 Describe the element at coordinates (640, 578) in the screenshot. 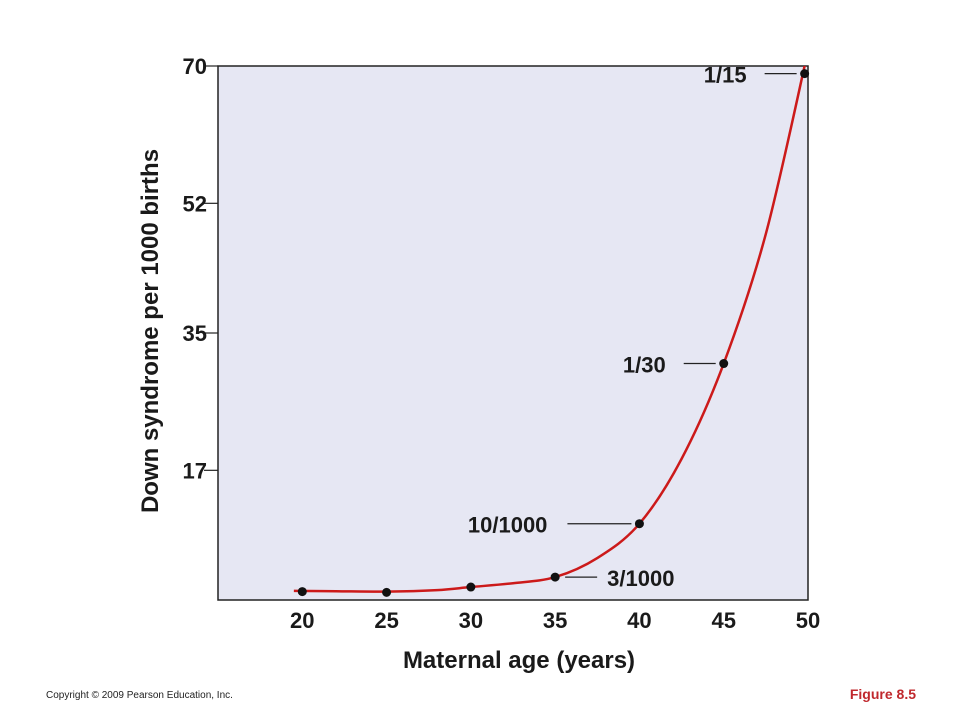

I see `annotation-label-3: 3/1000` at that location.